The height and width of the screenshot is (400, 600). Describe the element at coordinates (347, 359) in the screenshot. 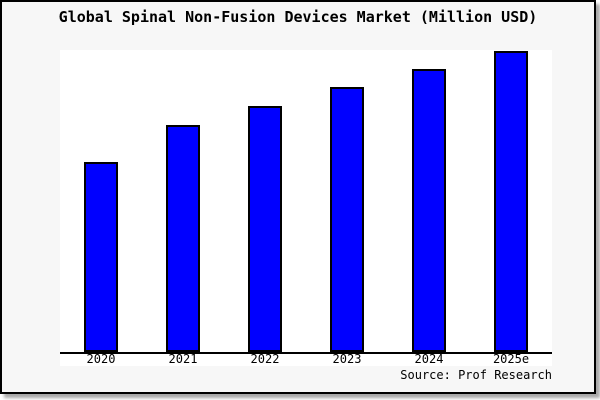

I see `x-tick-label-2023: 2023` at that location.